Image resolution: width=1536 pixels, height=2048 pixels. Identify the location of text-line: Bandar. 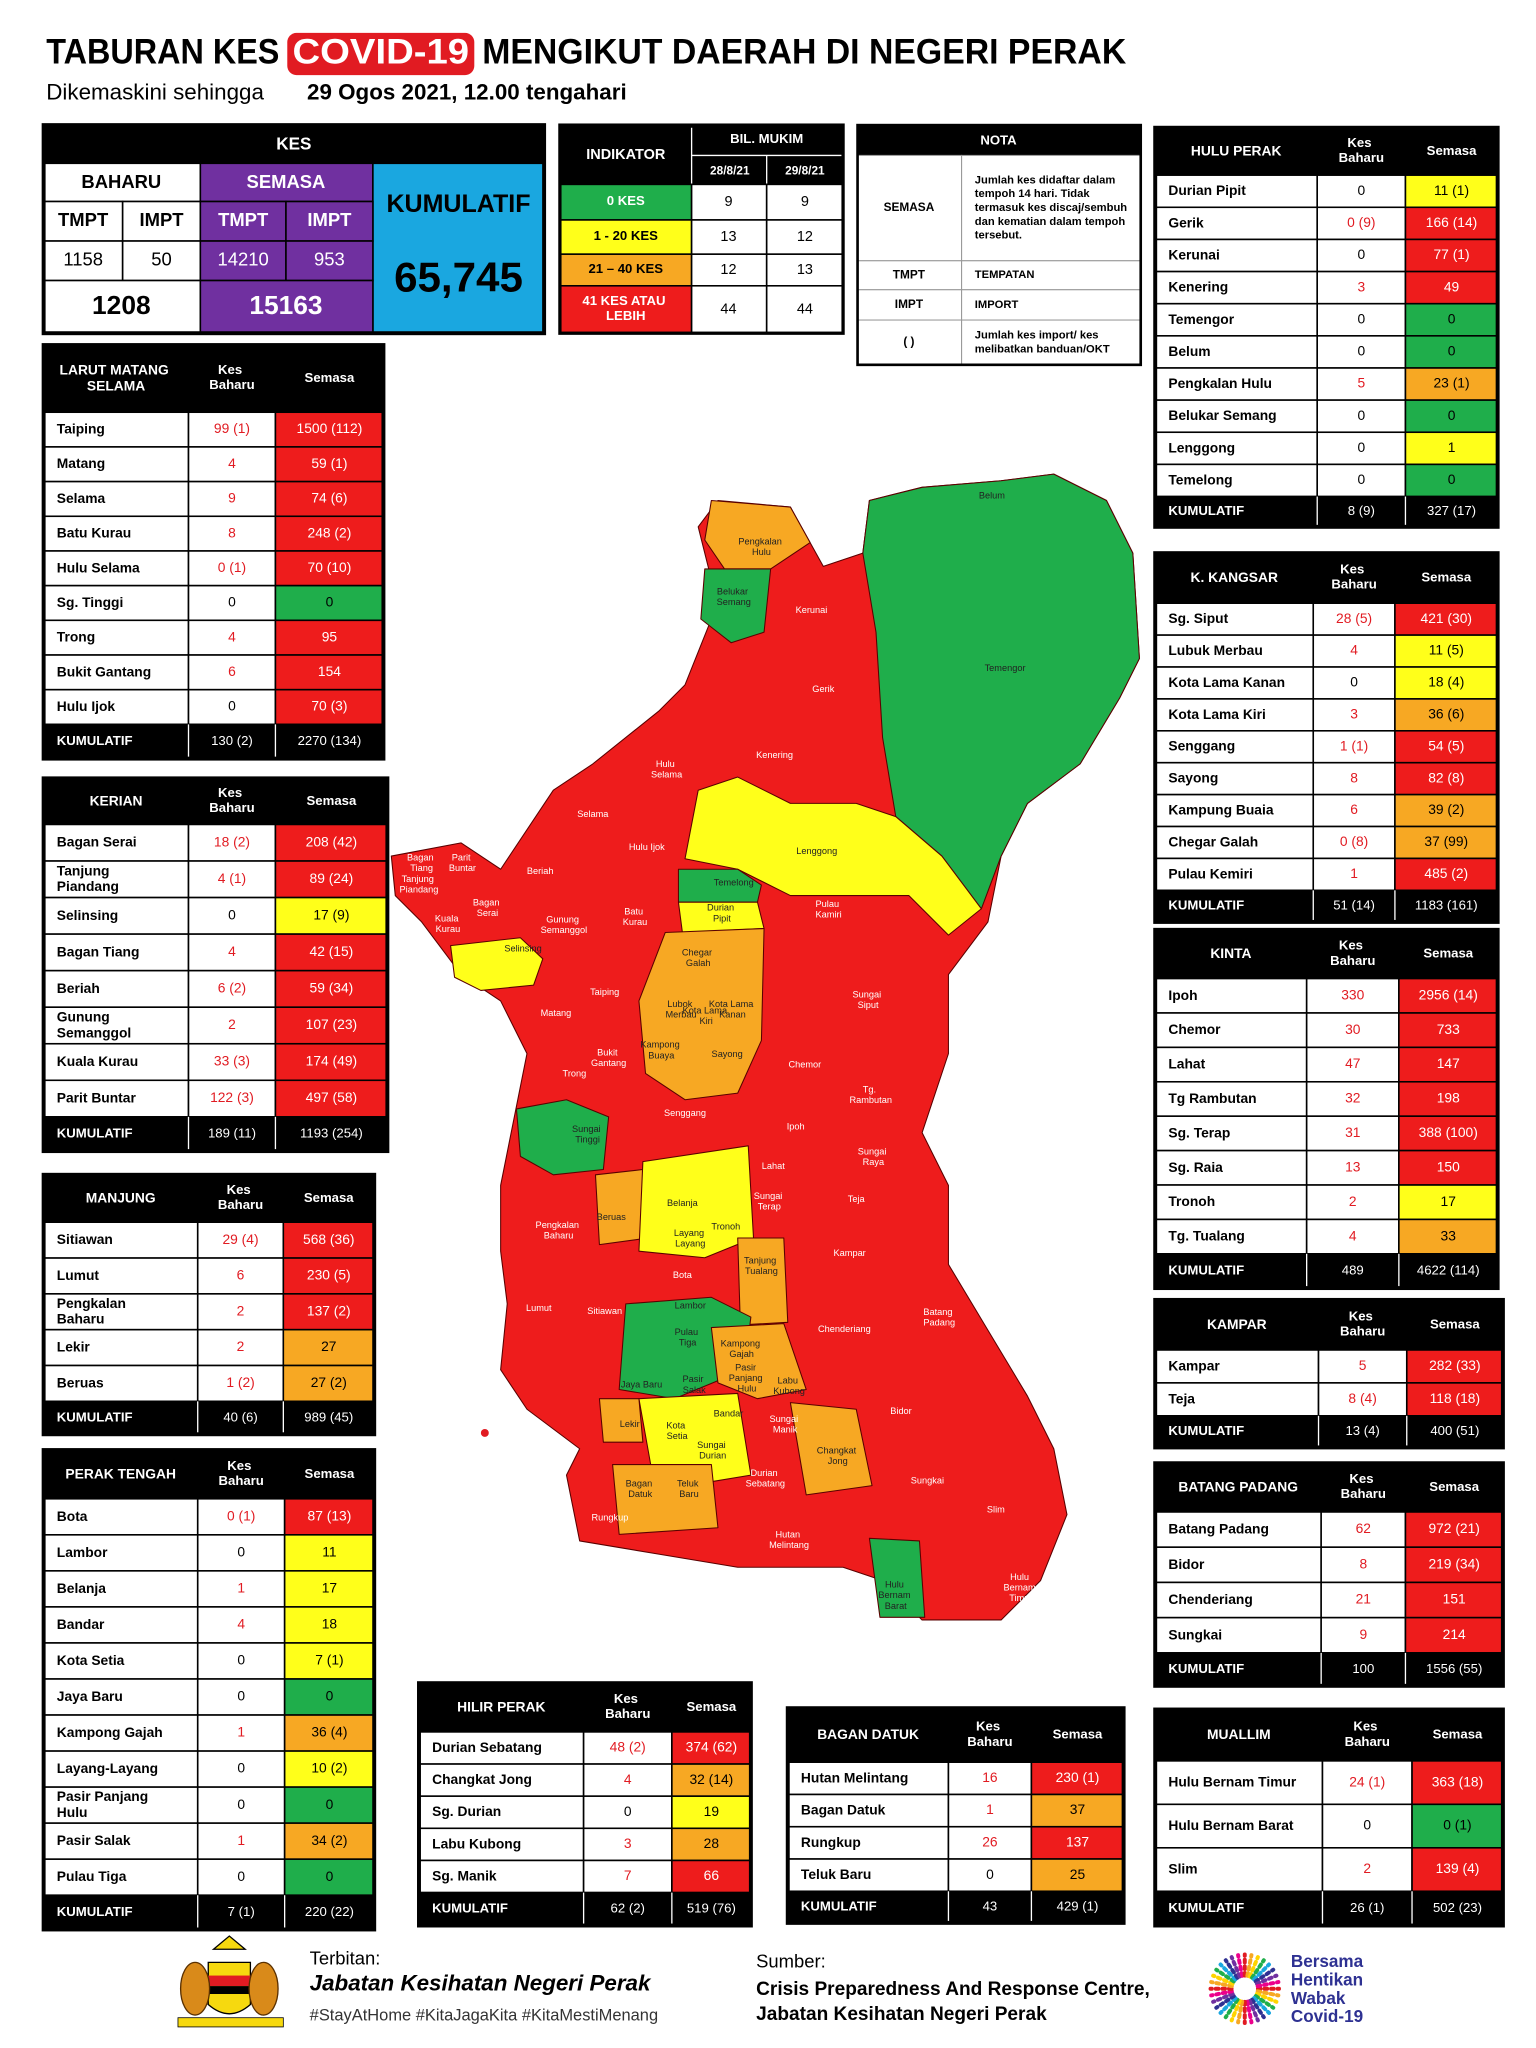
(81, 1624).